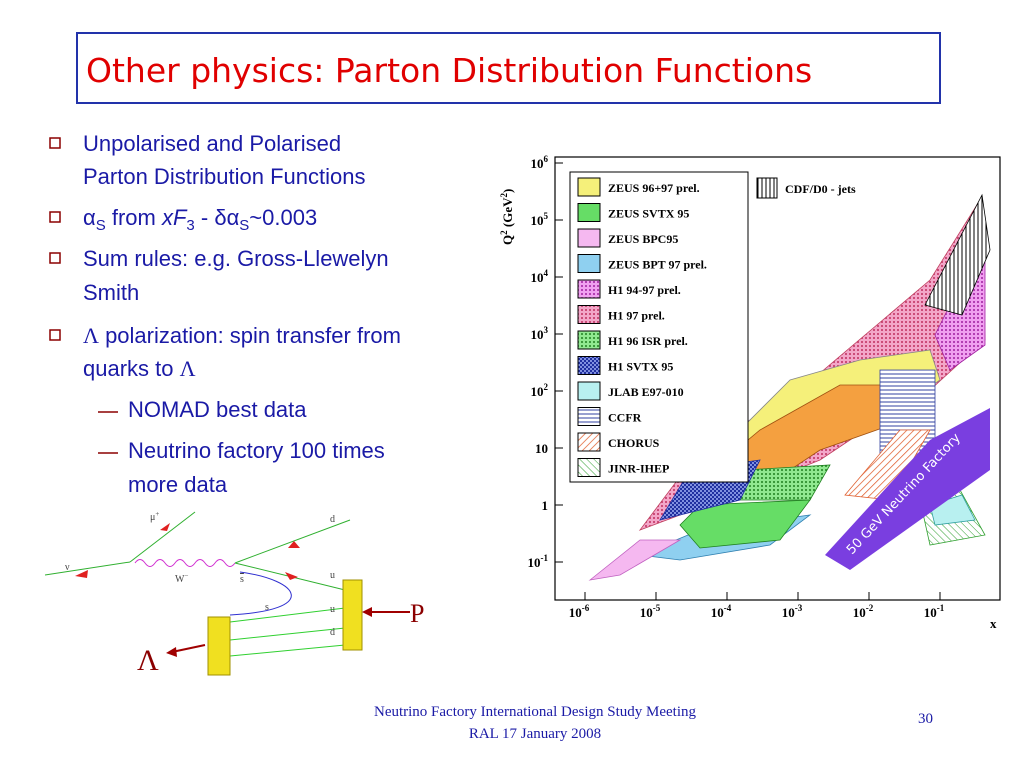 The height and width of the screenshot is (768, 1024). What do you see at coordinates (217, 217) in the screenshot?
I see `run: - δα` at bounding box center [217, 217].